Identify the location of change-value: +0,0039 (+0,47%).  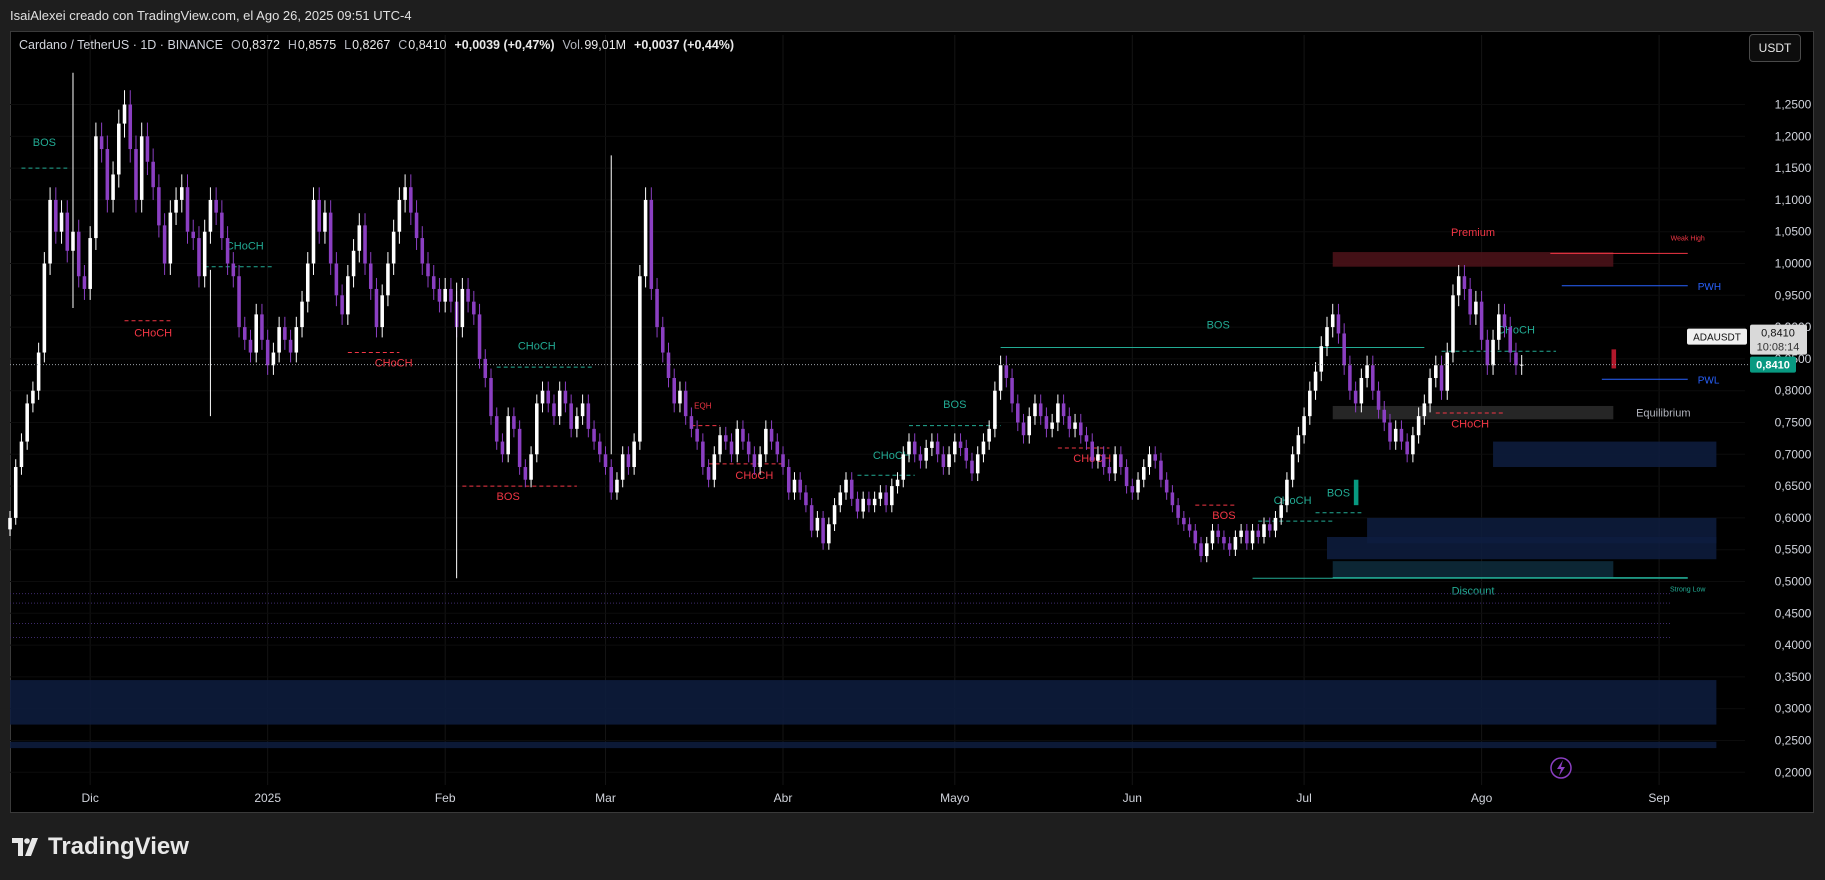
(504, 45).